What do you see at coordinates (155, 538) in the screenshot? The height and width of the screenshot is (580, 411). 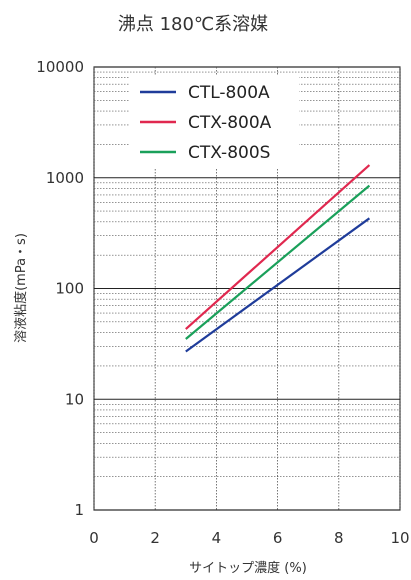 I see `x-tick-label: 2` at bounding box center [155, 538].